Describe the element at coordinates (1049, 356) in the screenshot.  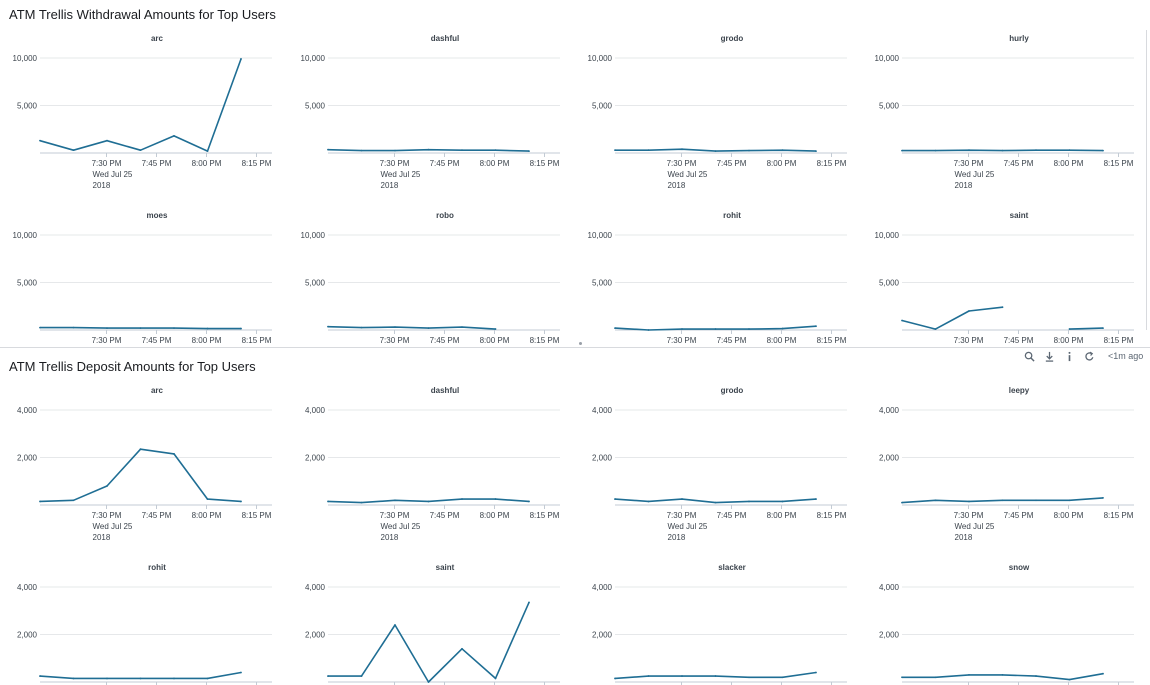
I see `export-icon` at that location.